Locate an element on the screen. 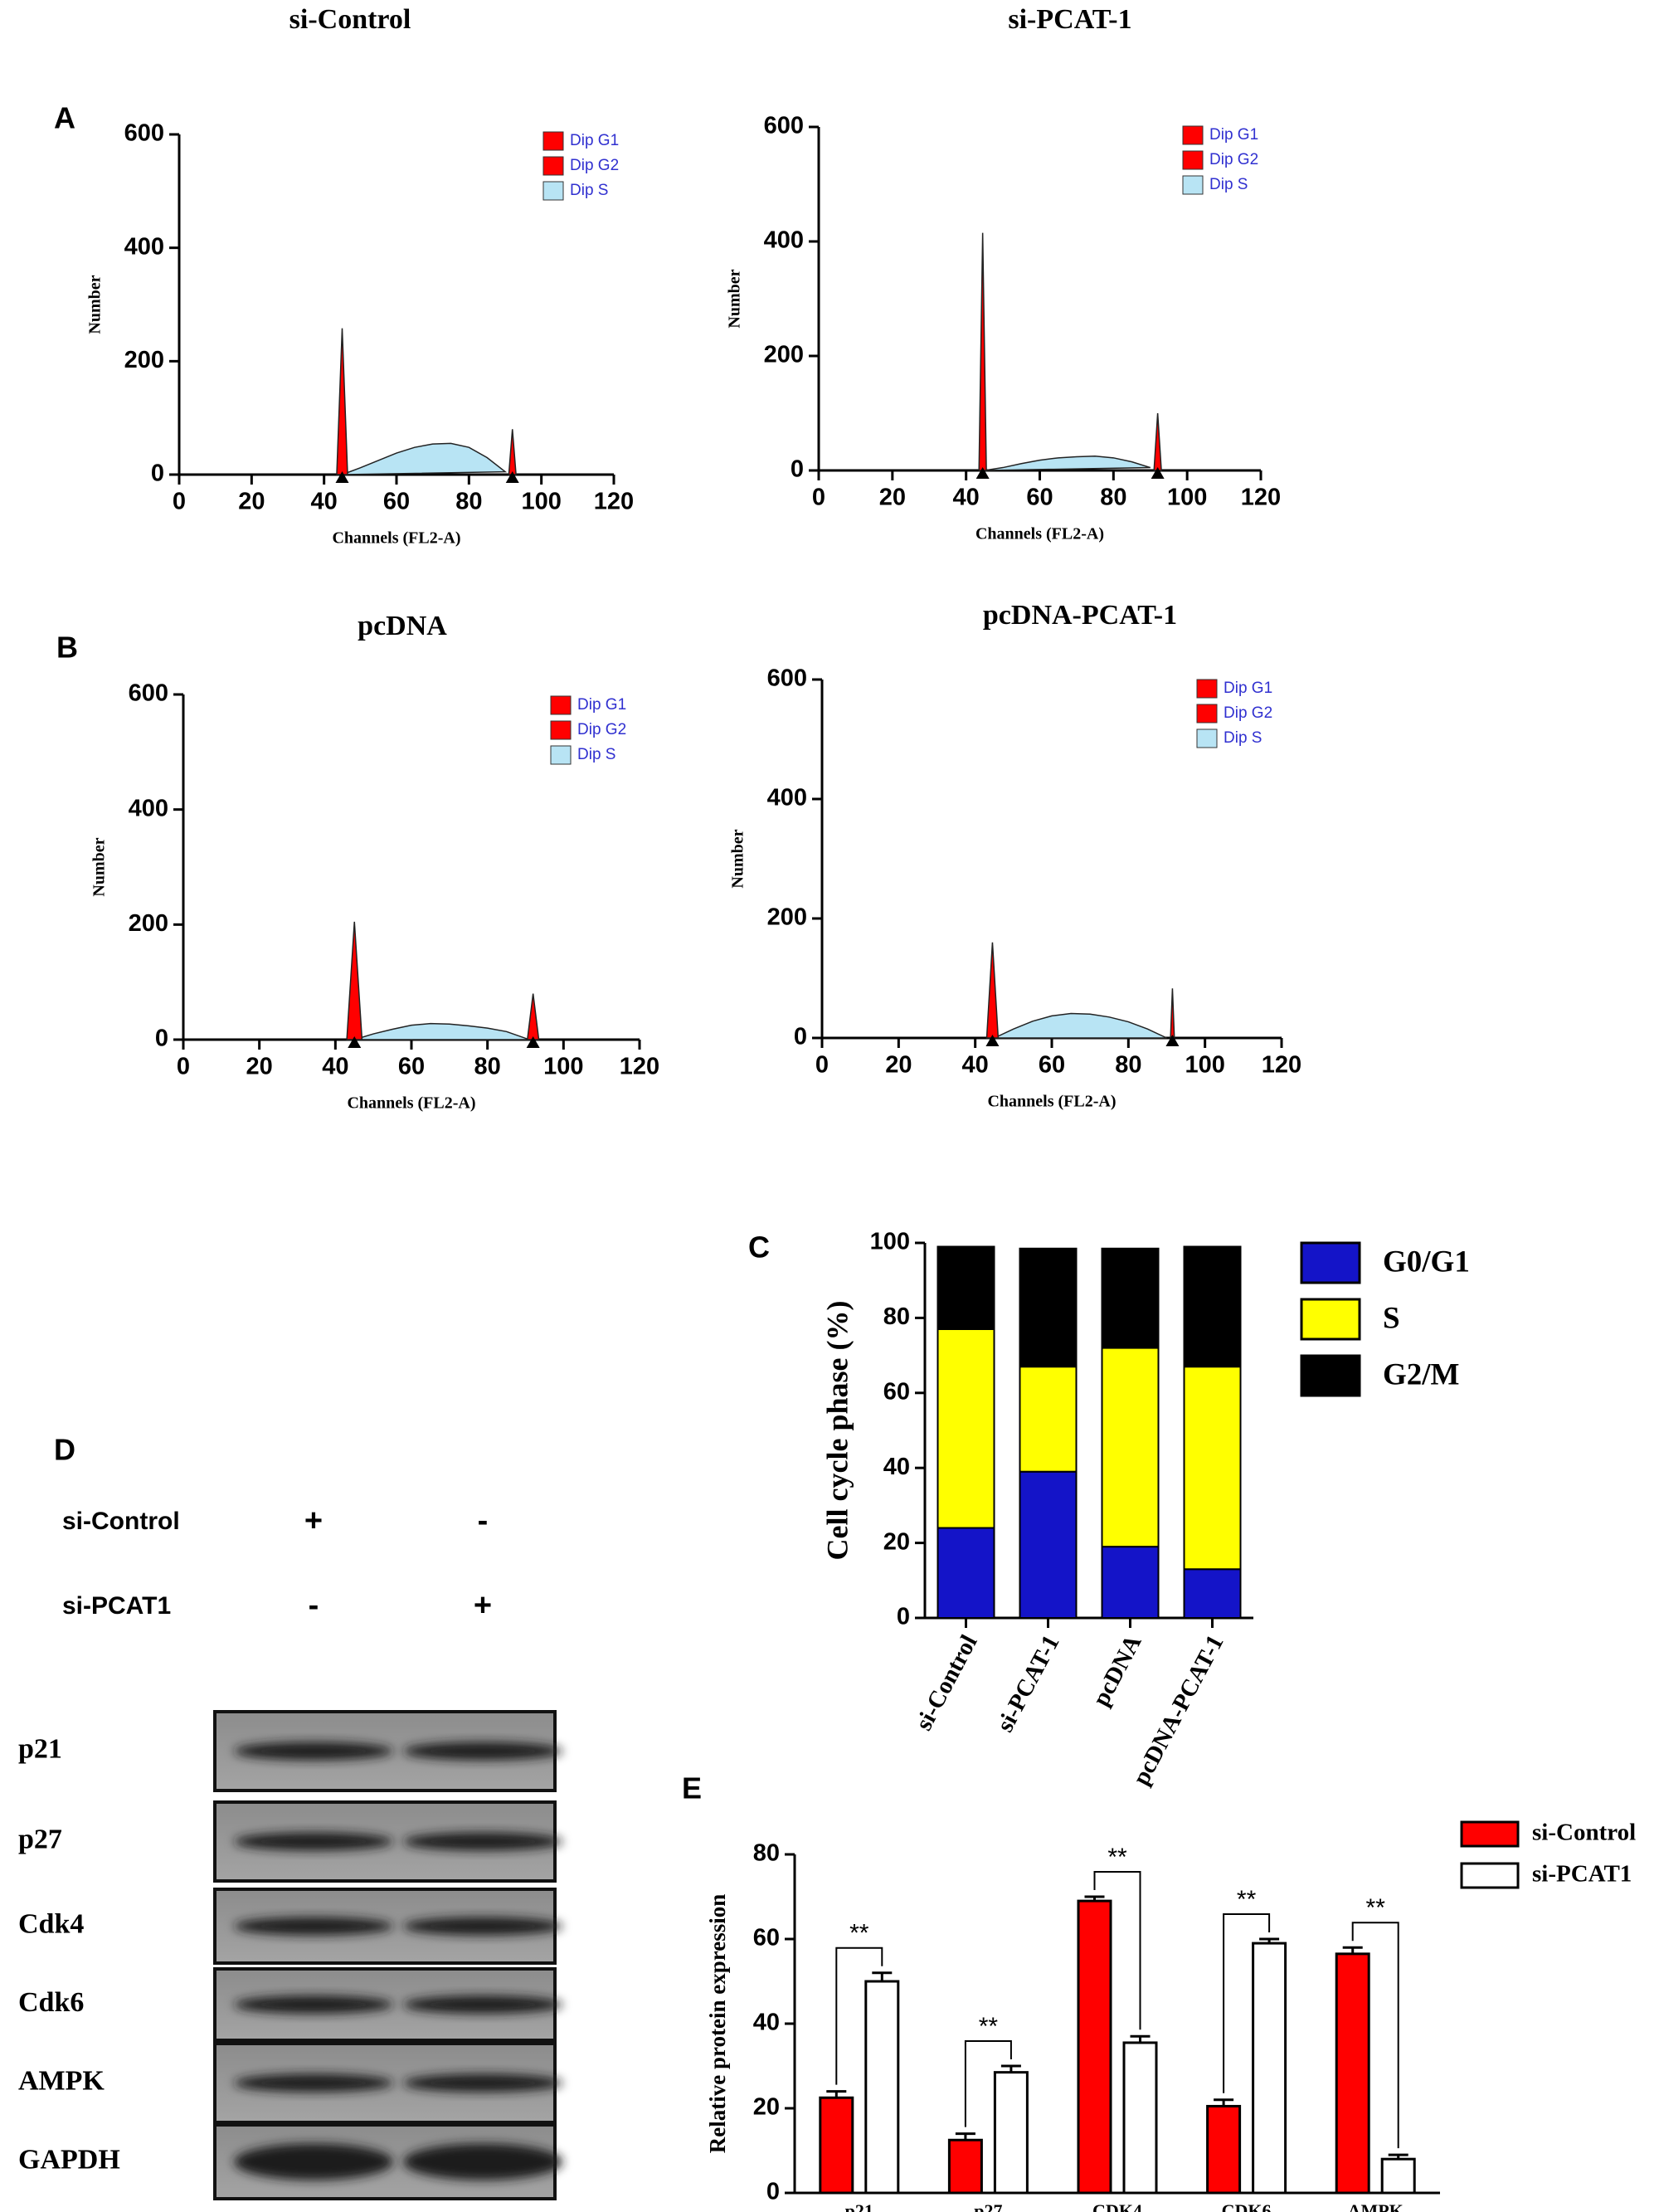  x-tick-label: p27 is located at coordinates (988, 2206).